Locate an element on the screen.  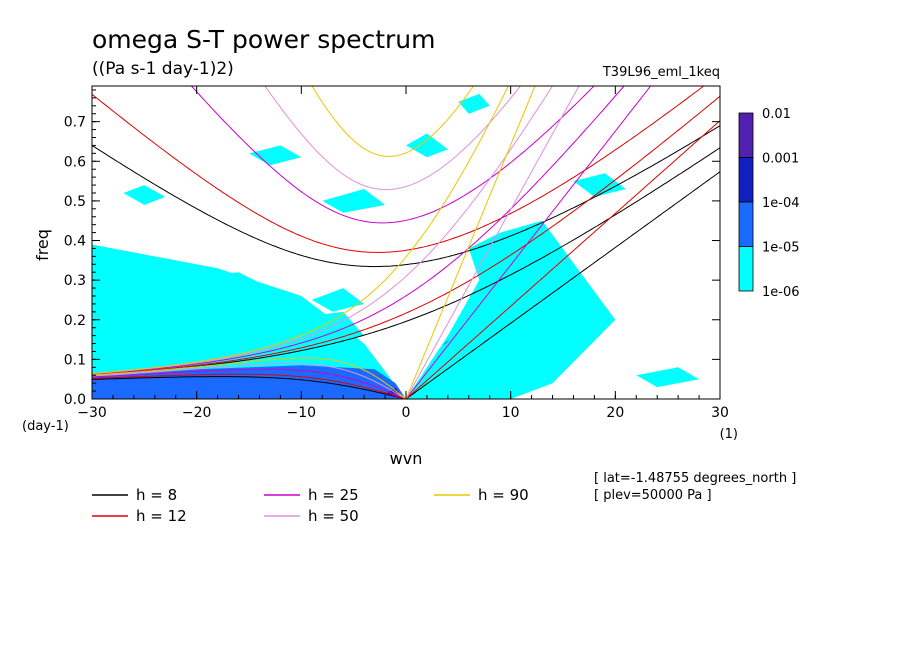
dispersion-curve-h90-ig1 is located at coordinates (393, 121).